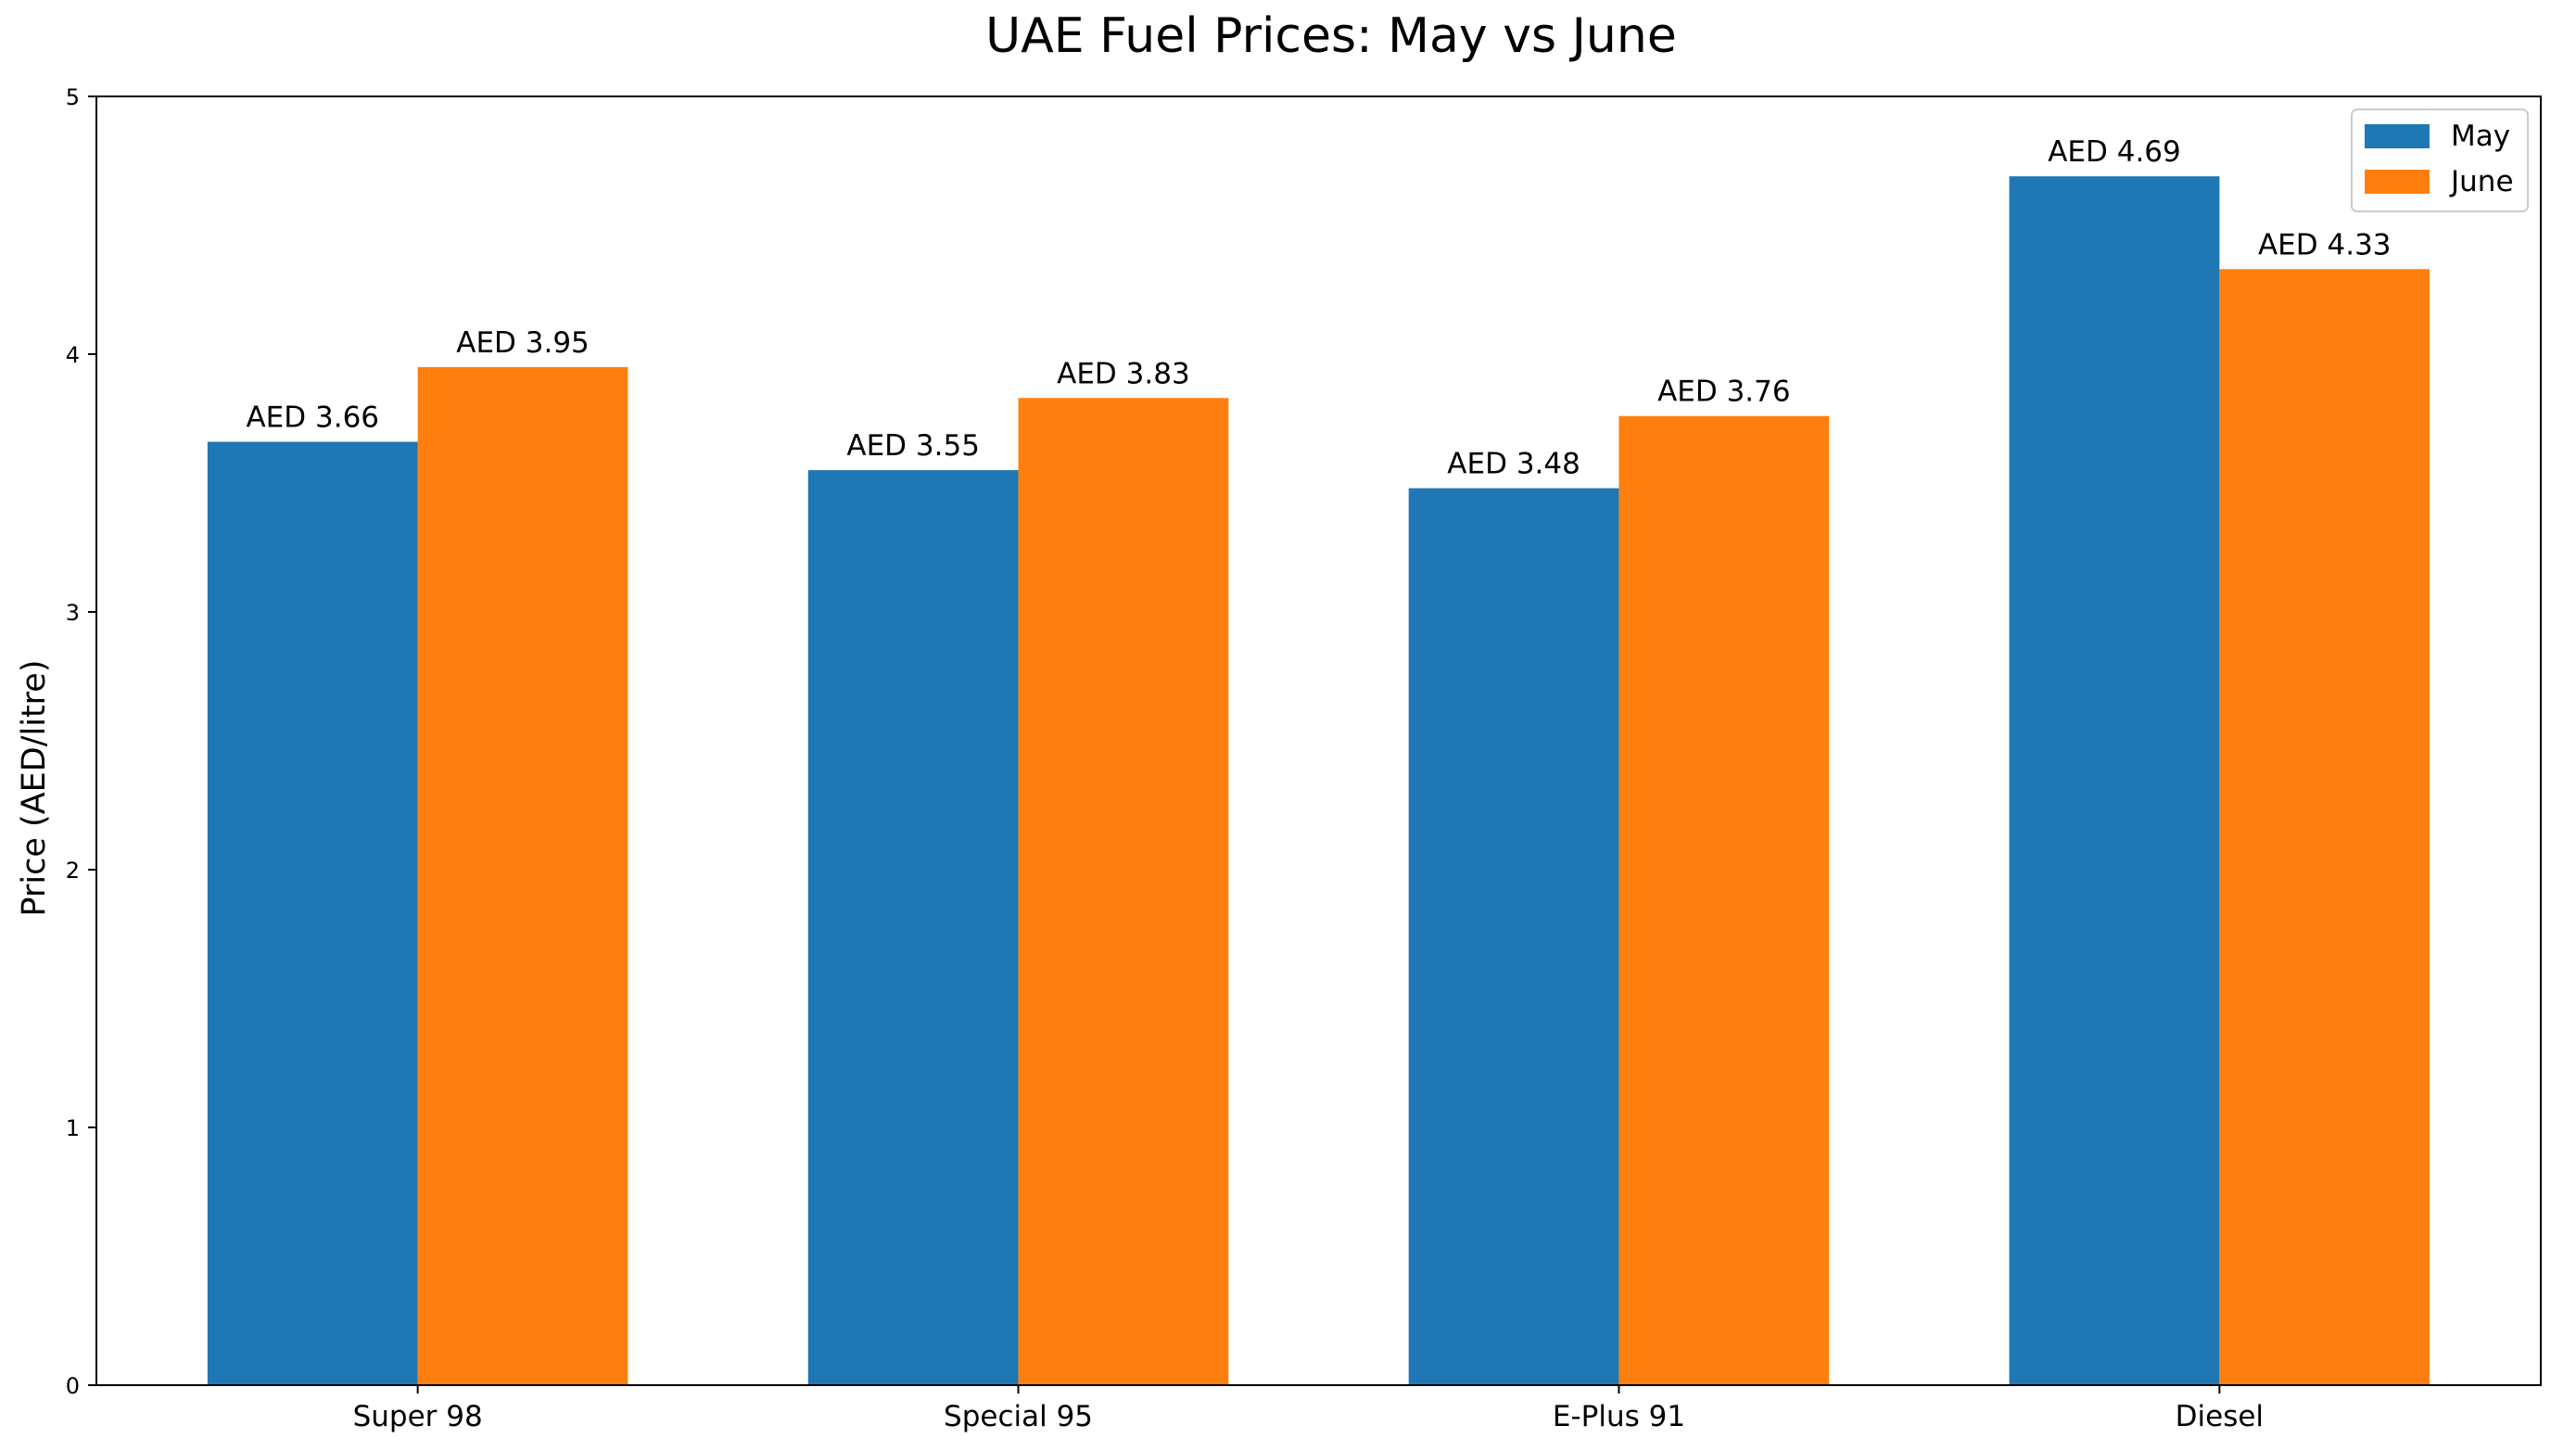  Describe the element at coordinates (2114, 152) in the screenshot. I see `data-label: AED 4.69` at that location.